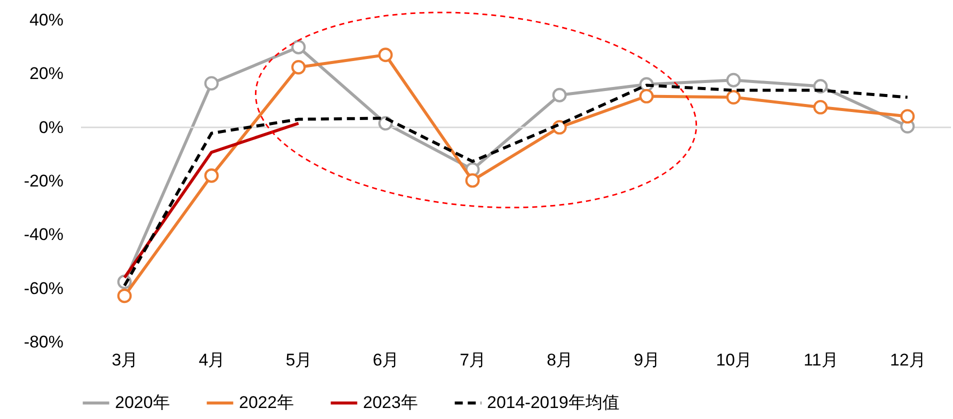 The width and height of the screenshot is (953, 419). I want to click on y-tick-label: -80%, so click(44, 342).